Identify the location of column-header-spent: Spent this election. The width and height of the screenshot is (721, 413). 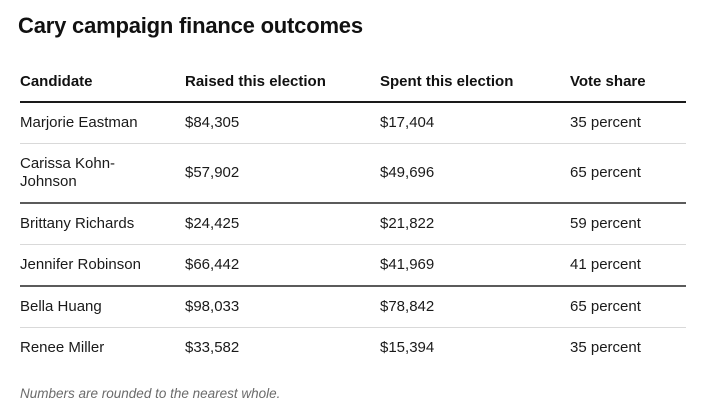
(475, 71).